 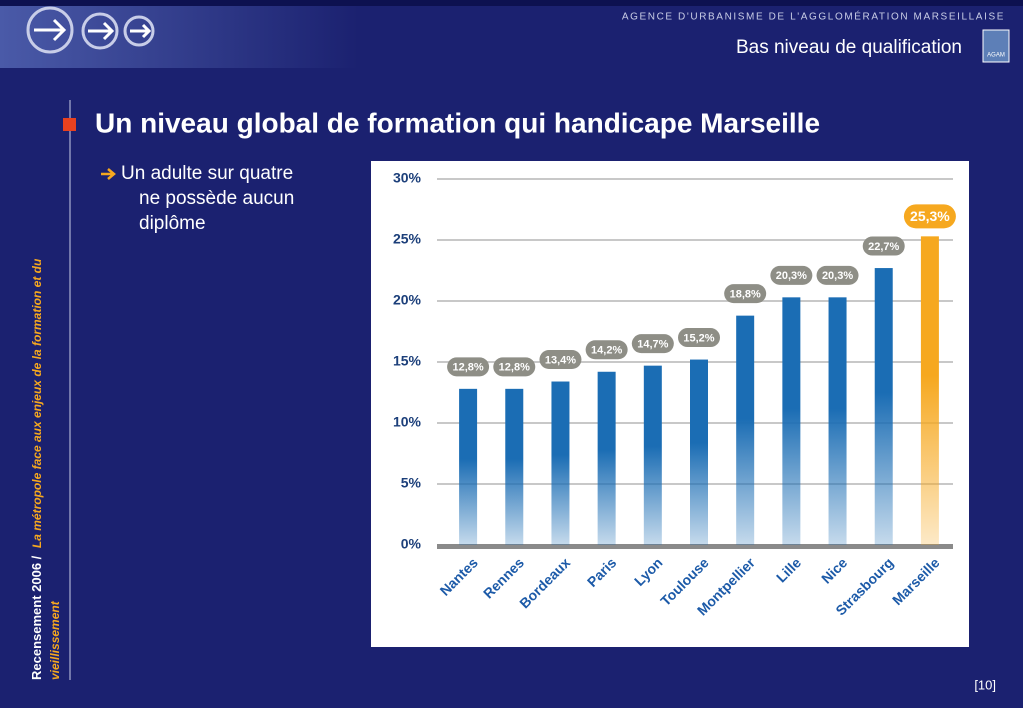 What do you see at coordinates (90, 30) in the screenshot?
I see `nav-arrows` at bounding box center [90, 30].